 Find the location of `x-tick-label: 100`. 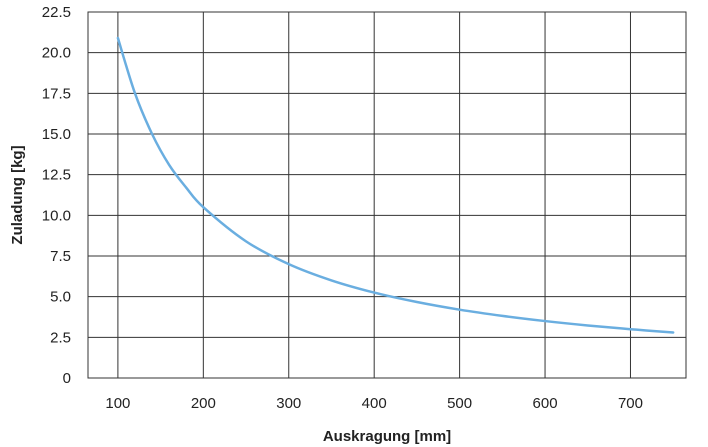

x-tick-label: 100 is located at coordinates (117, 403).